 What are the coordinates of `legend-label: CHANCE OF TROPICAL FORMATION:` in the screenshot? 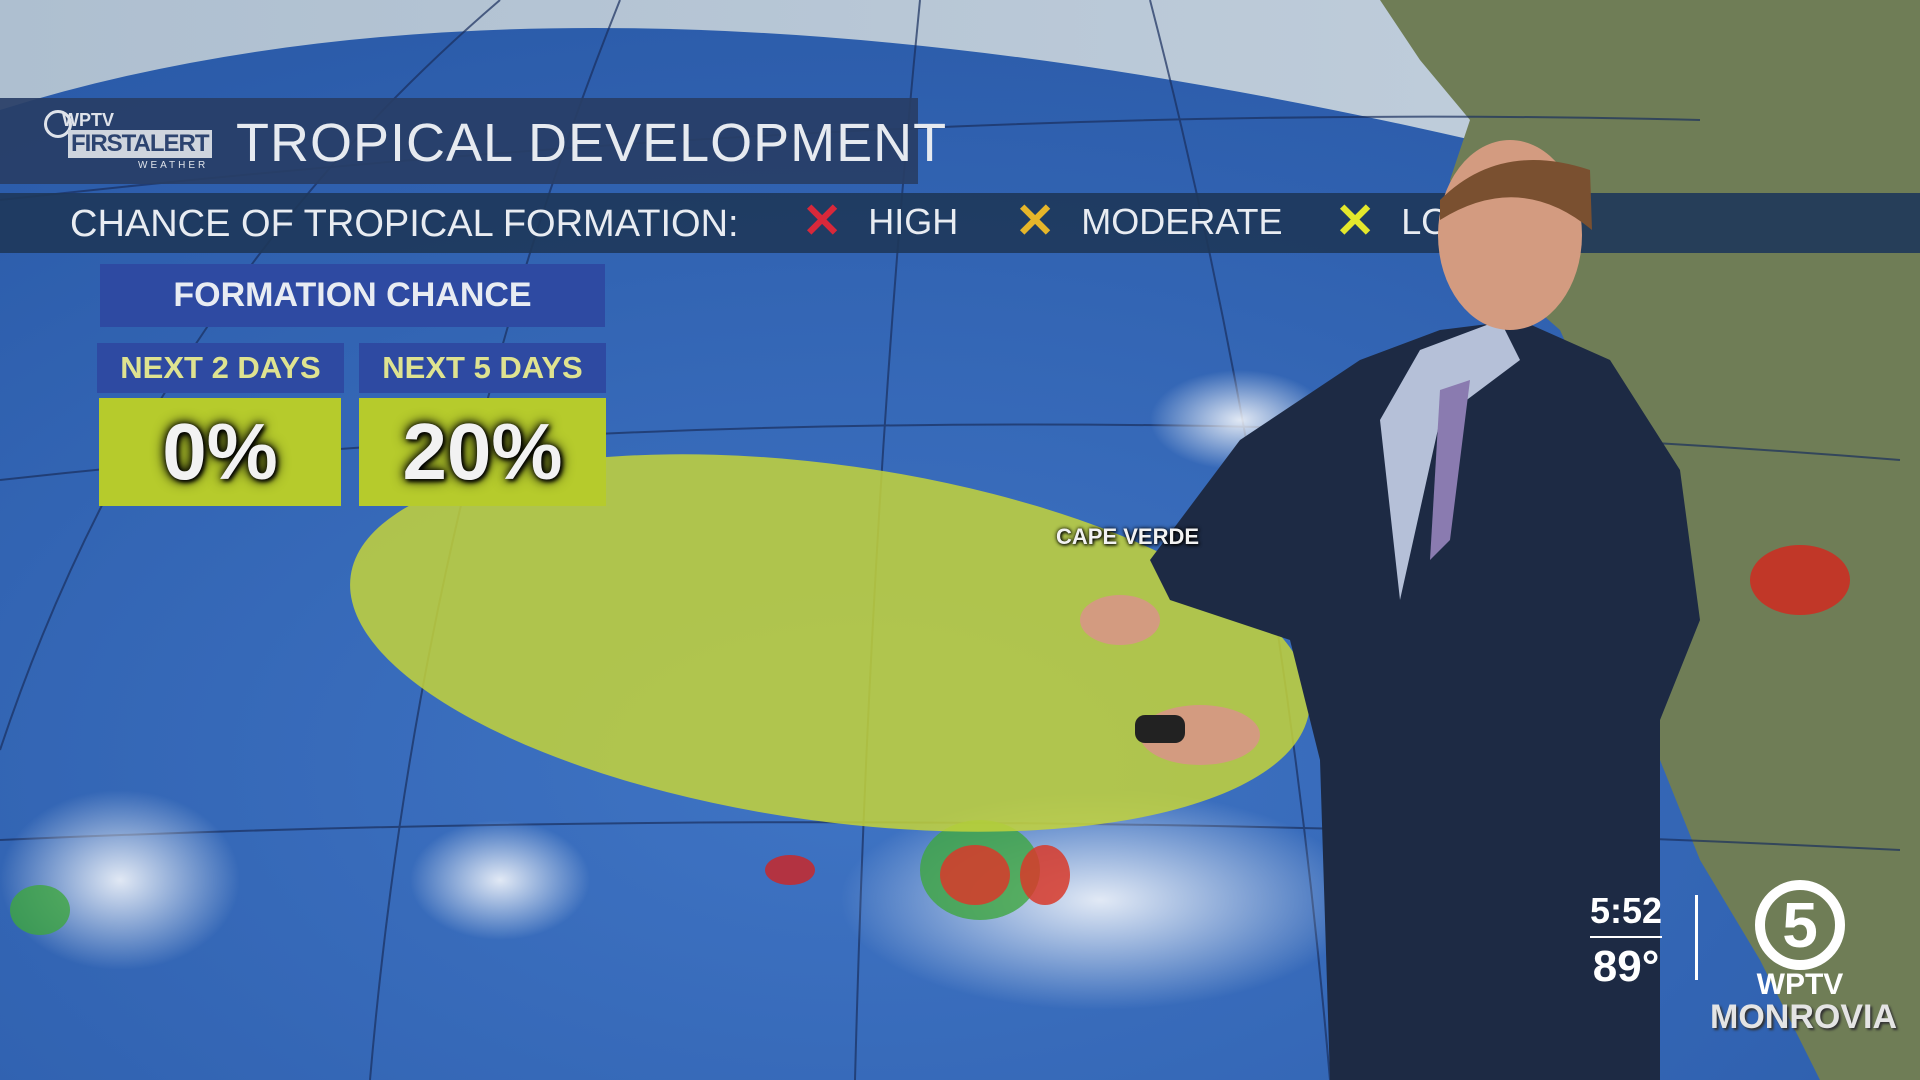 It's located at (404, 224).